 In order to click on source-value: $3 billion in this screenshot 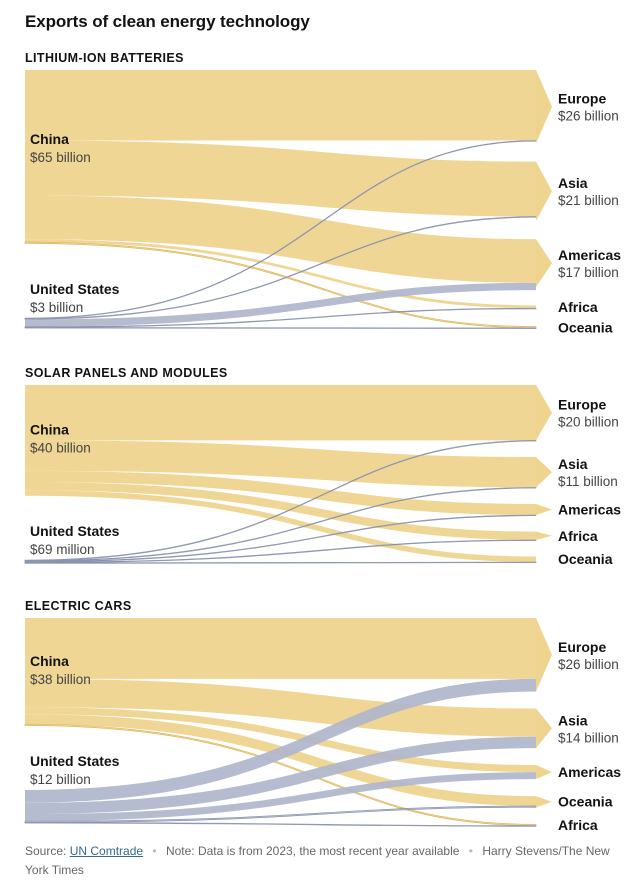, I will do `click(56, 307)`.